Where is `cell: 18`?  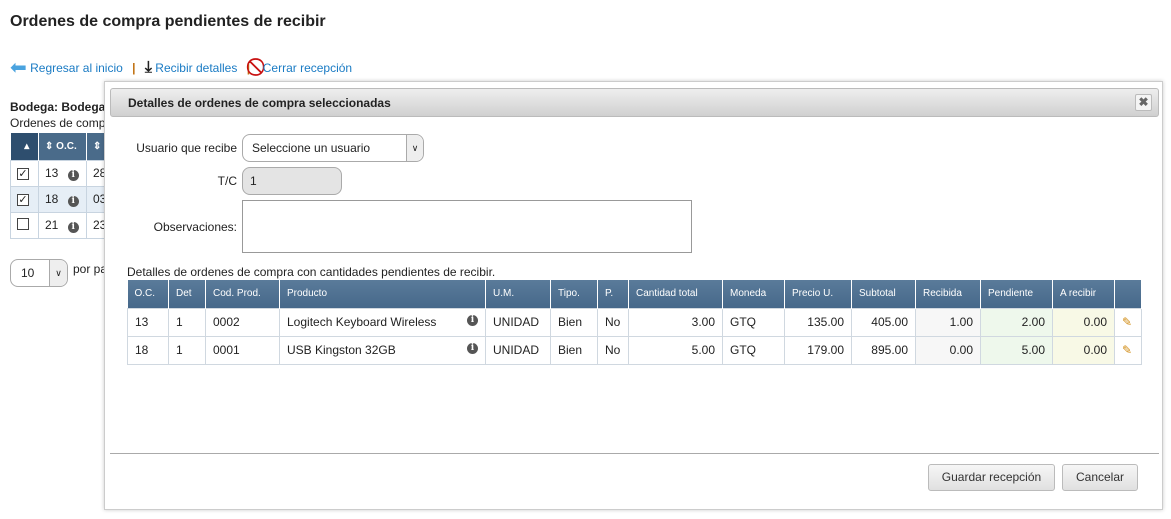 cell: 18 is located at coordinates (148, 350).